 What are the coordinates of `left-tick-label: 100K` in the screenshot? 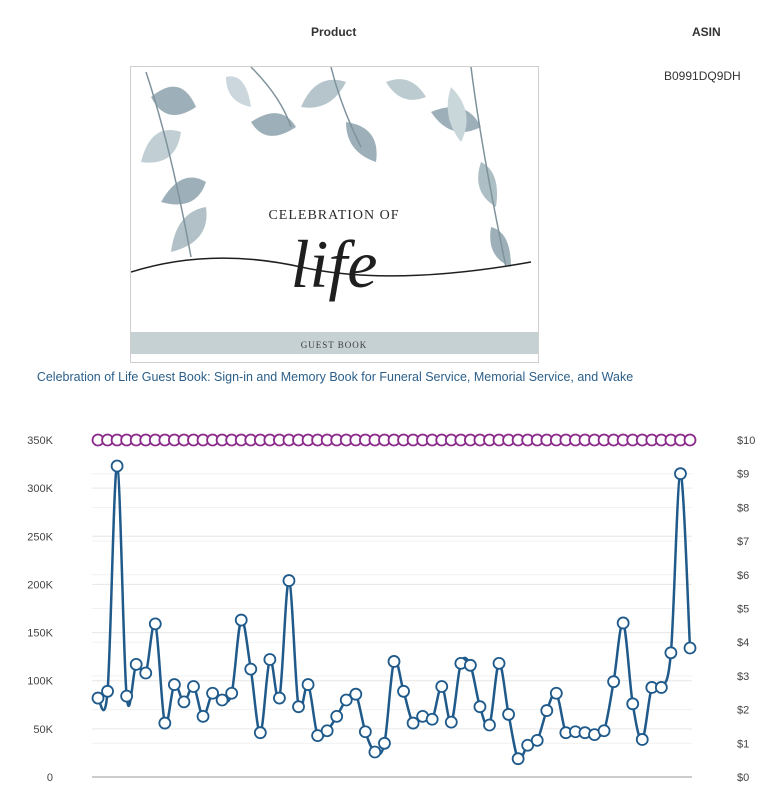 It's located at (40, 682).